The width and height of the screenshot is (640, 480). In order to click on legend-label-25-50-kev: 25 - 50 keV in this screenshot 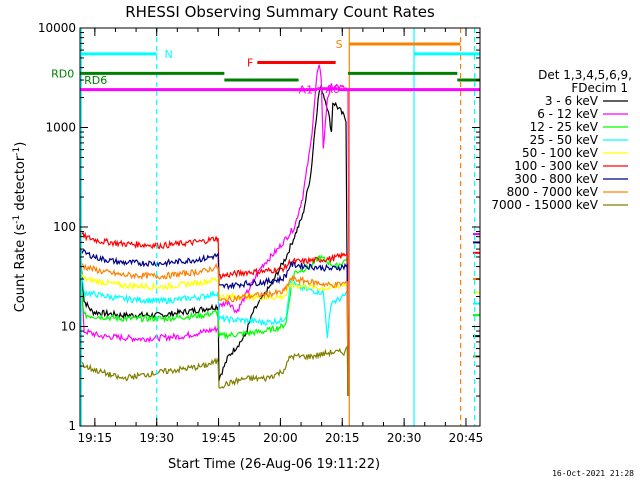, I will do `click(564, 140)`.